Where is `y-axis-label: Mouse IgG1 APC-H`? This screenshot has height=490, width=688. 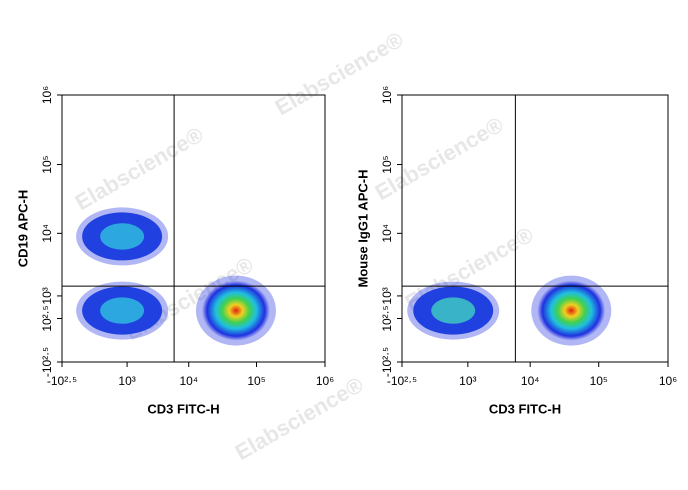 y-axis-label: Mouse IgG1 APC-H is located at coordinates (362, 229).